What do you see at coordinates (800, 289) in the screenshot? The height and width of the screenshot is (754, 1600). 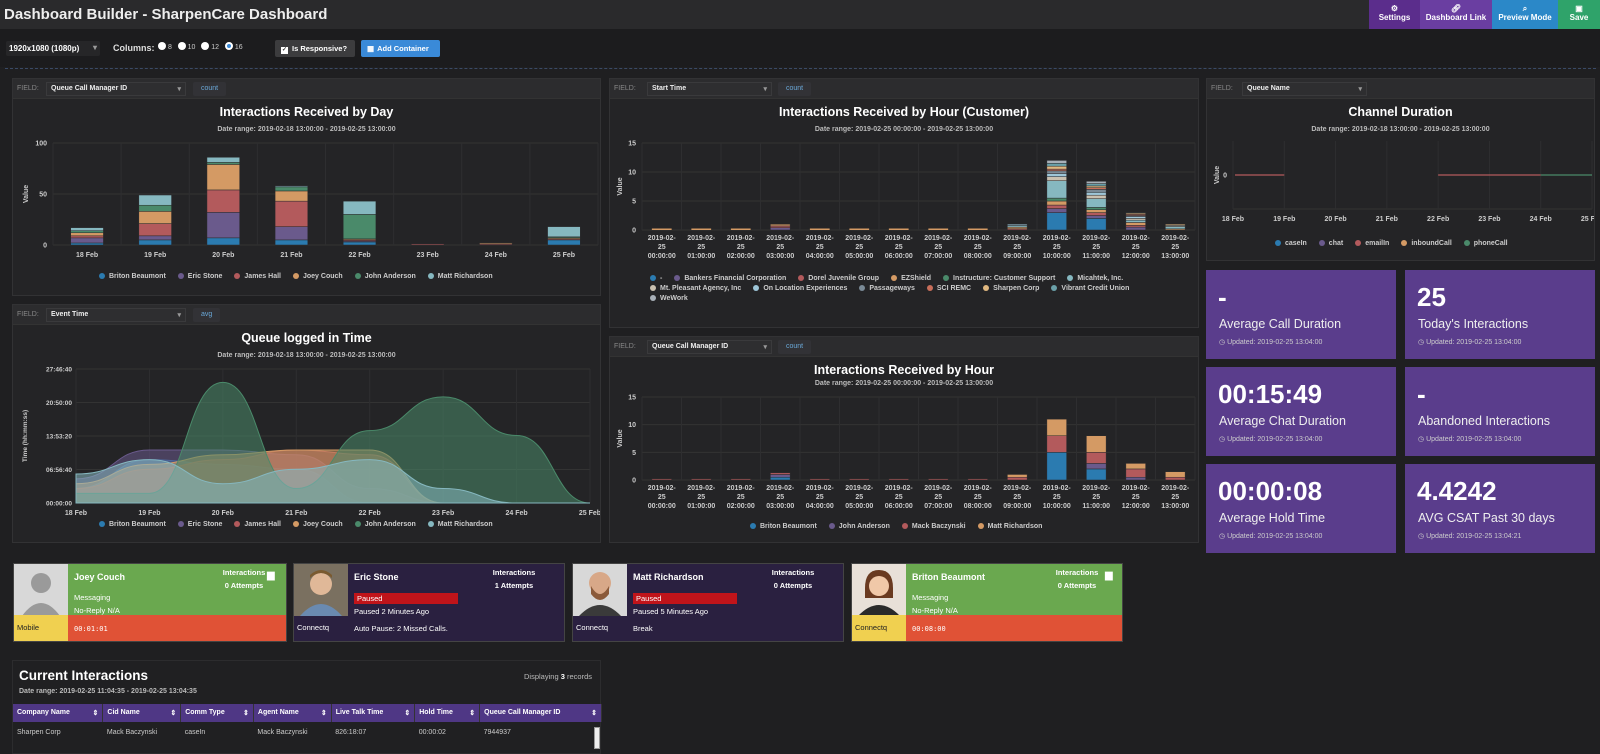 I see `legend-item: On Location Experiences` at bounding box center [800, 289].